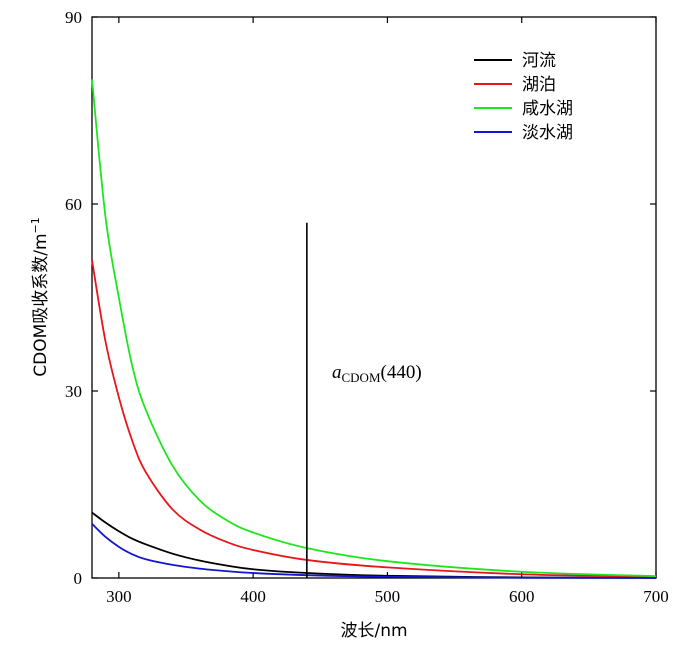 The width and height of the screenshot is (700, 647). I want to click on y-tick-label: 0, so click(78, 578).